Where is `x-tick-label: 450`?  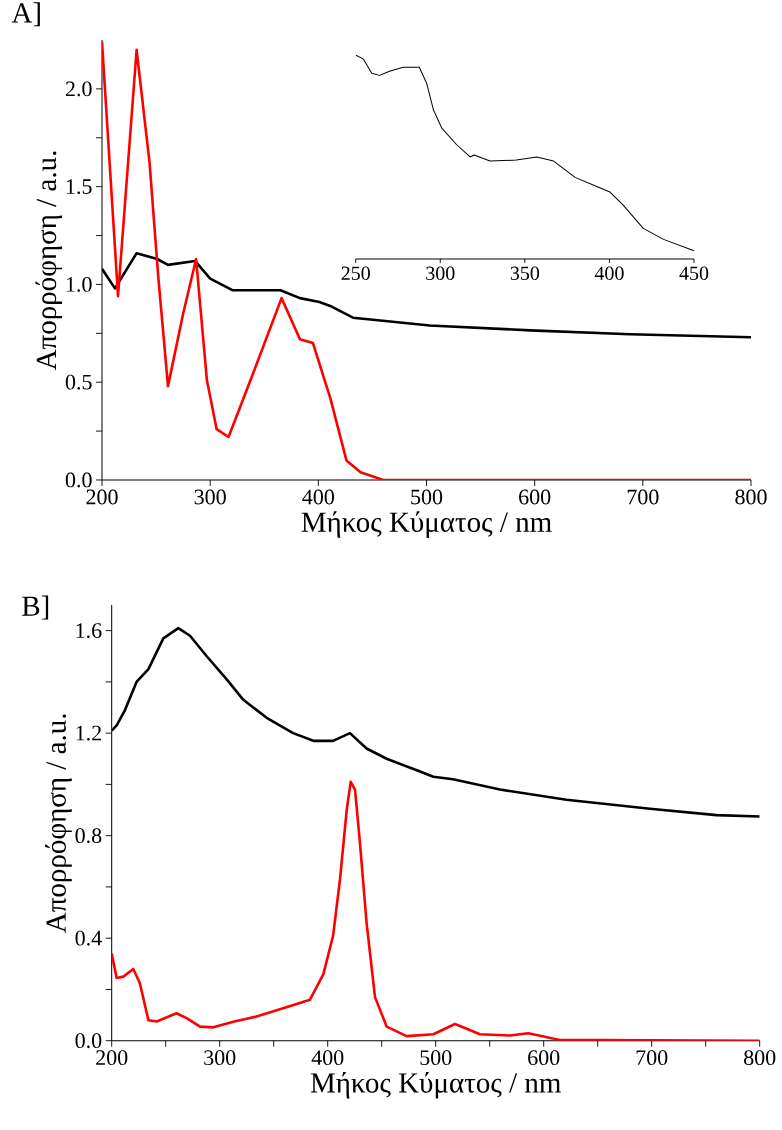 x-tick-label: 450 is located at coordinates (694, 273).